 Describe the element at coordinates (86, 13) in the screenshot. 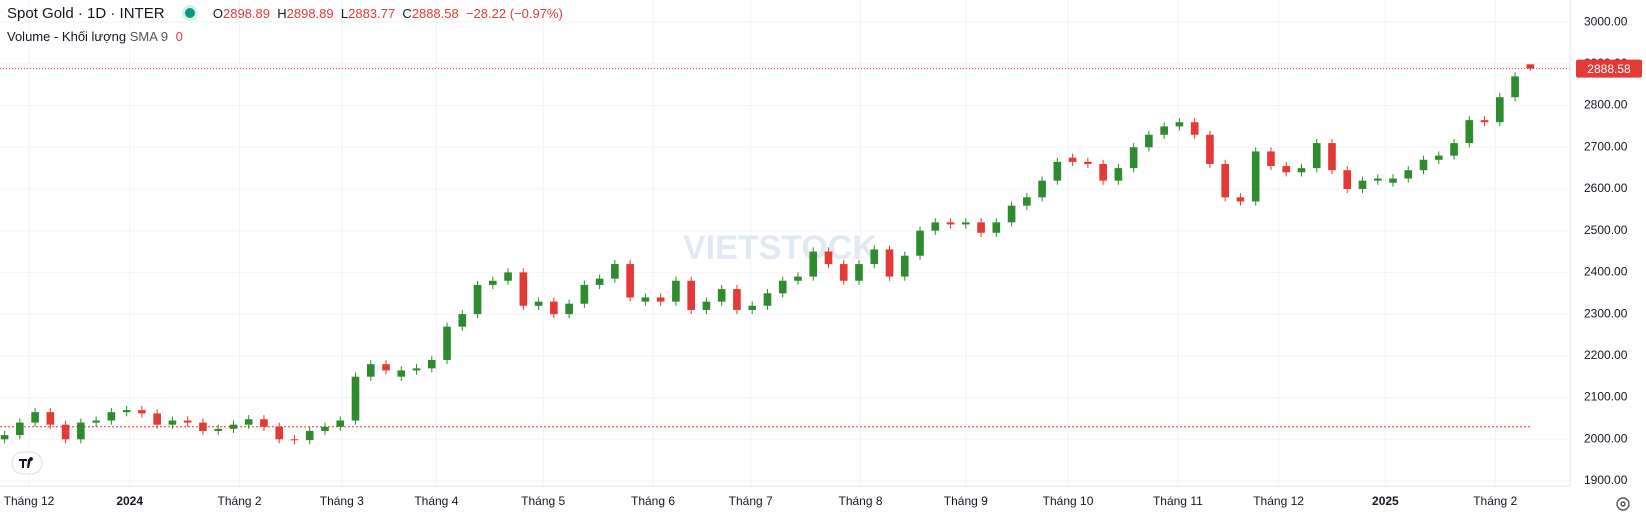

I see `symbol: Spot Gold · 1D · INTER` at that location.